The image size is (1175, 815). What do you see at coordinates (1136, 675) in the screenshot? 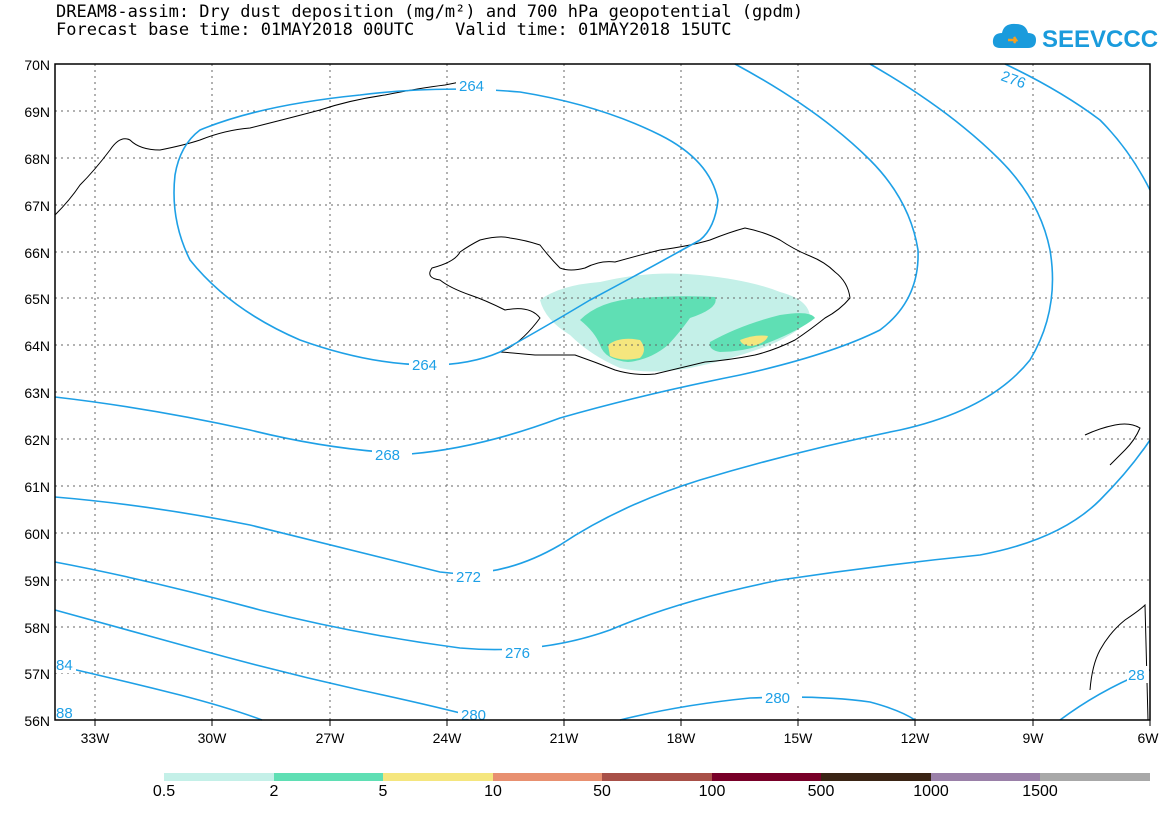
I see `contour-label: 28` at bounding box center [1136, 675].